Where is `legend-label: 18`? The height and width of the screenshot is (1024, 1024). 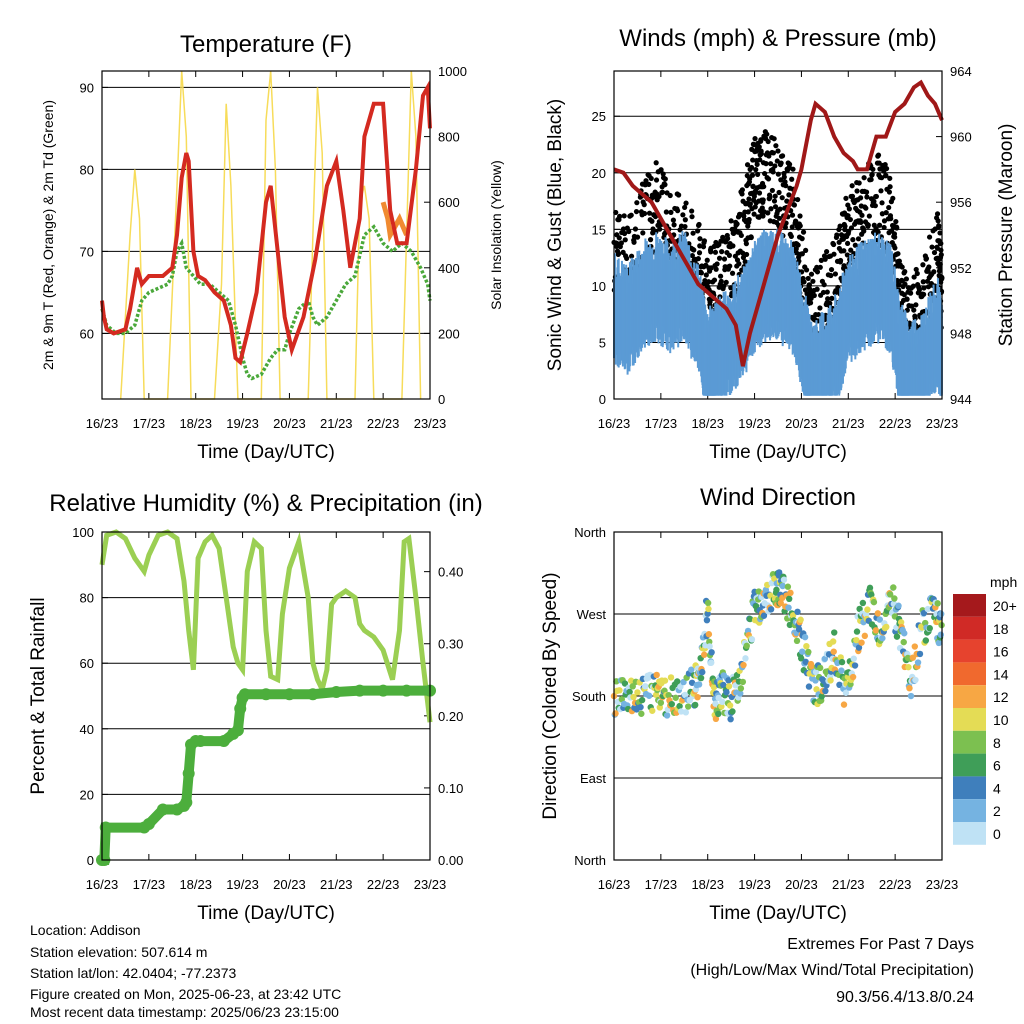
legend-label: 18 is located at coordinates (1001, 629).